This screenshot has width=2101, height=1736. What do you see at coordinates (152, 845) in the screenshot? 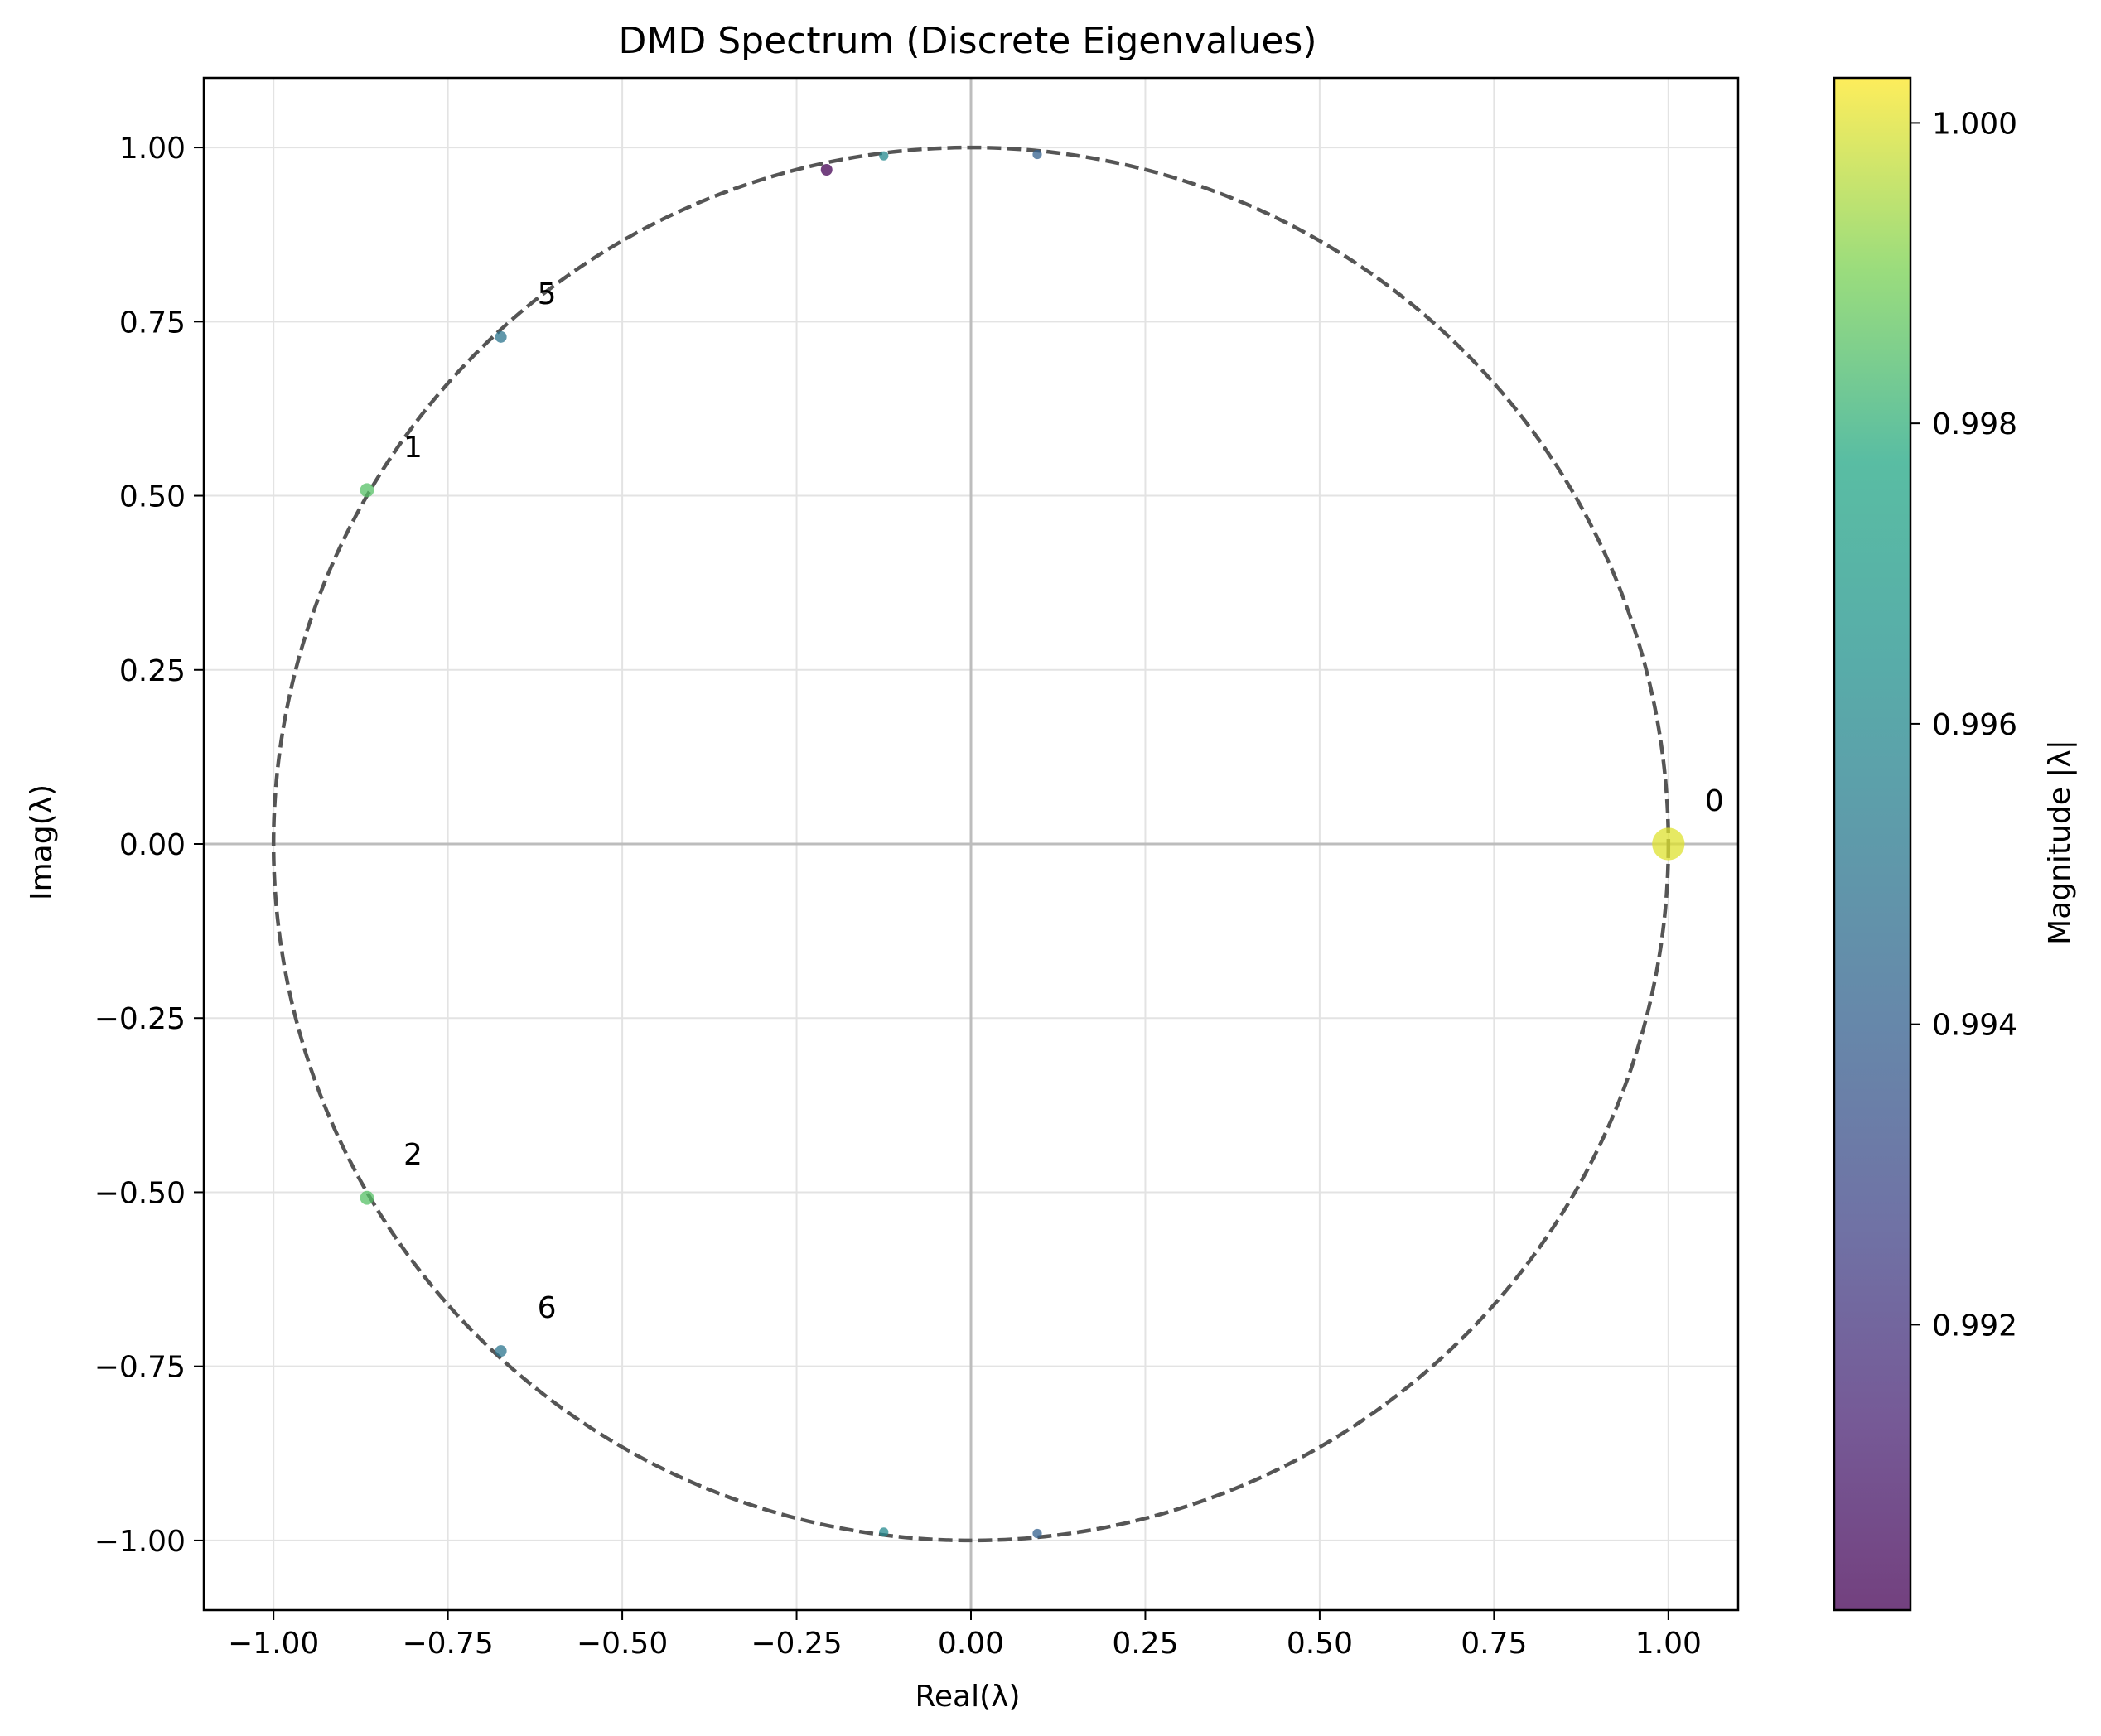
I see `y-tick-label: 0.00` at bounding box center [152, 845].